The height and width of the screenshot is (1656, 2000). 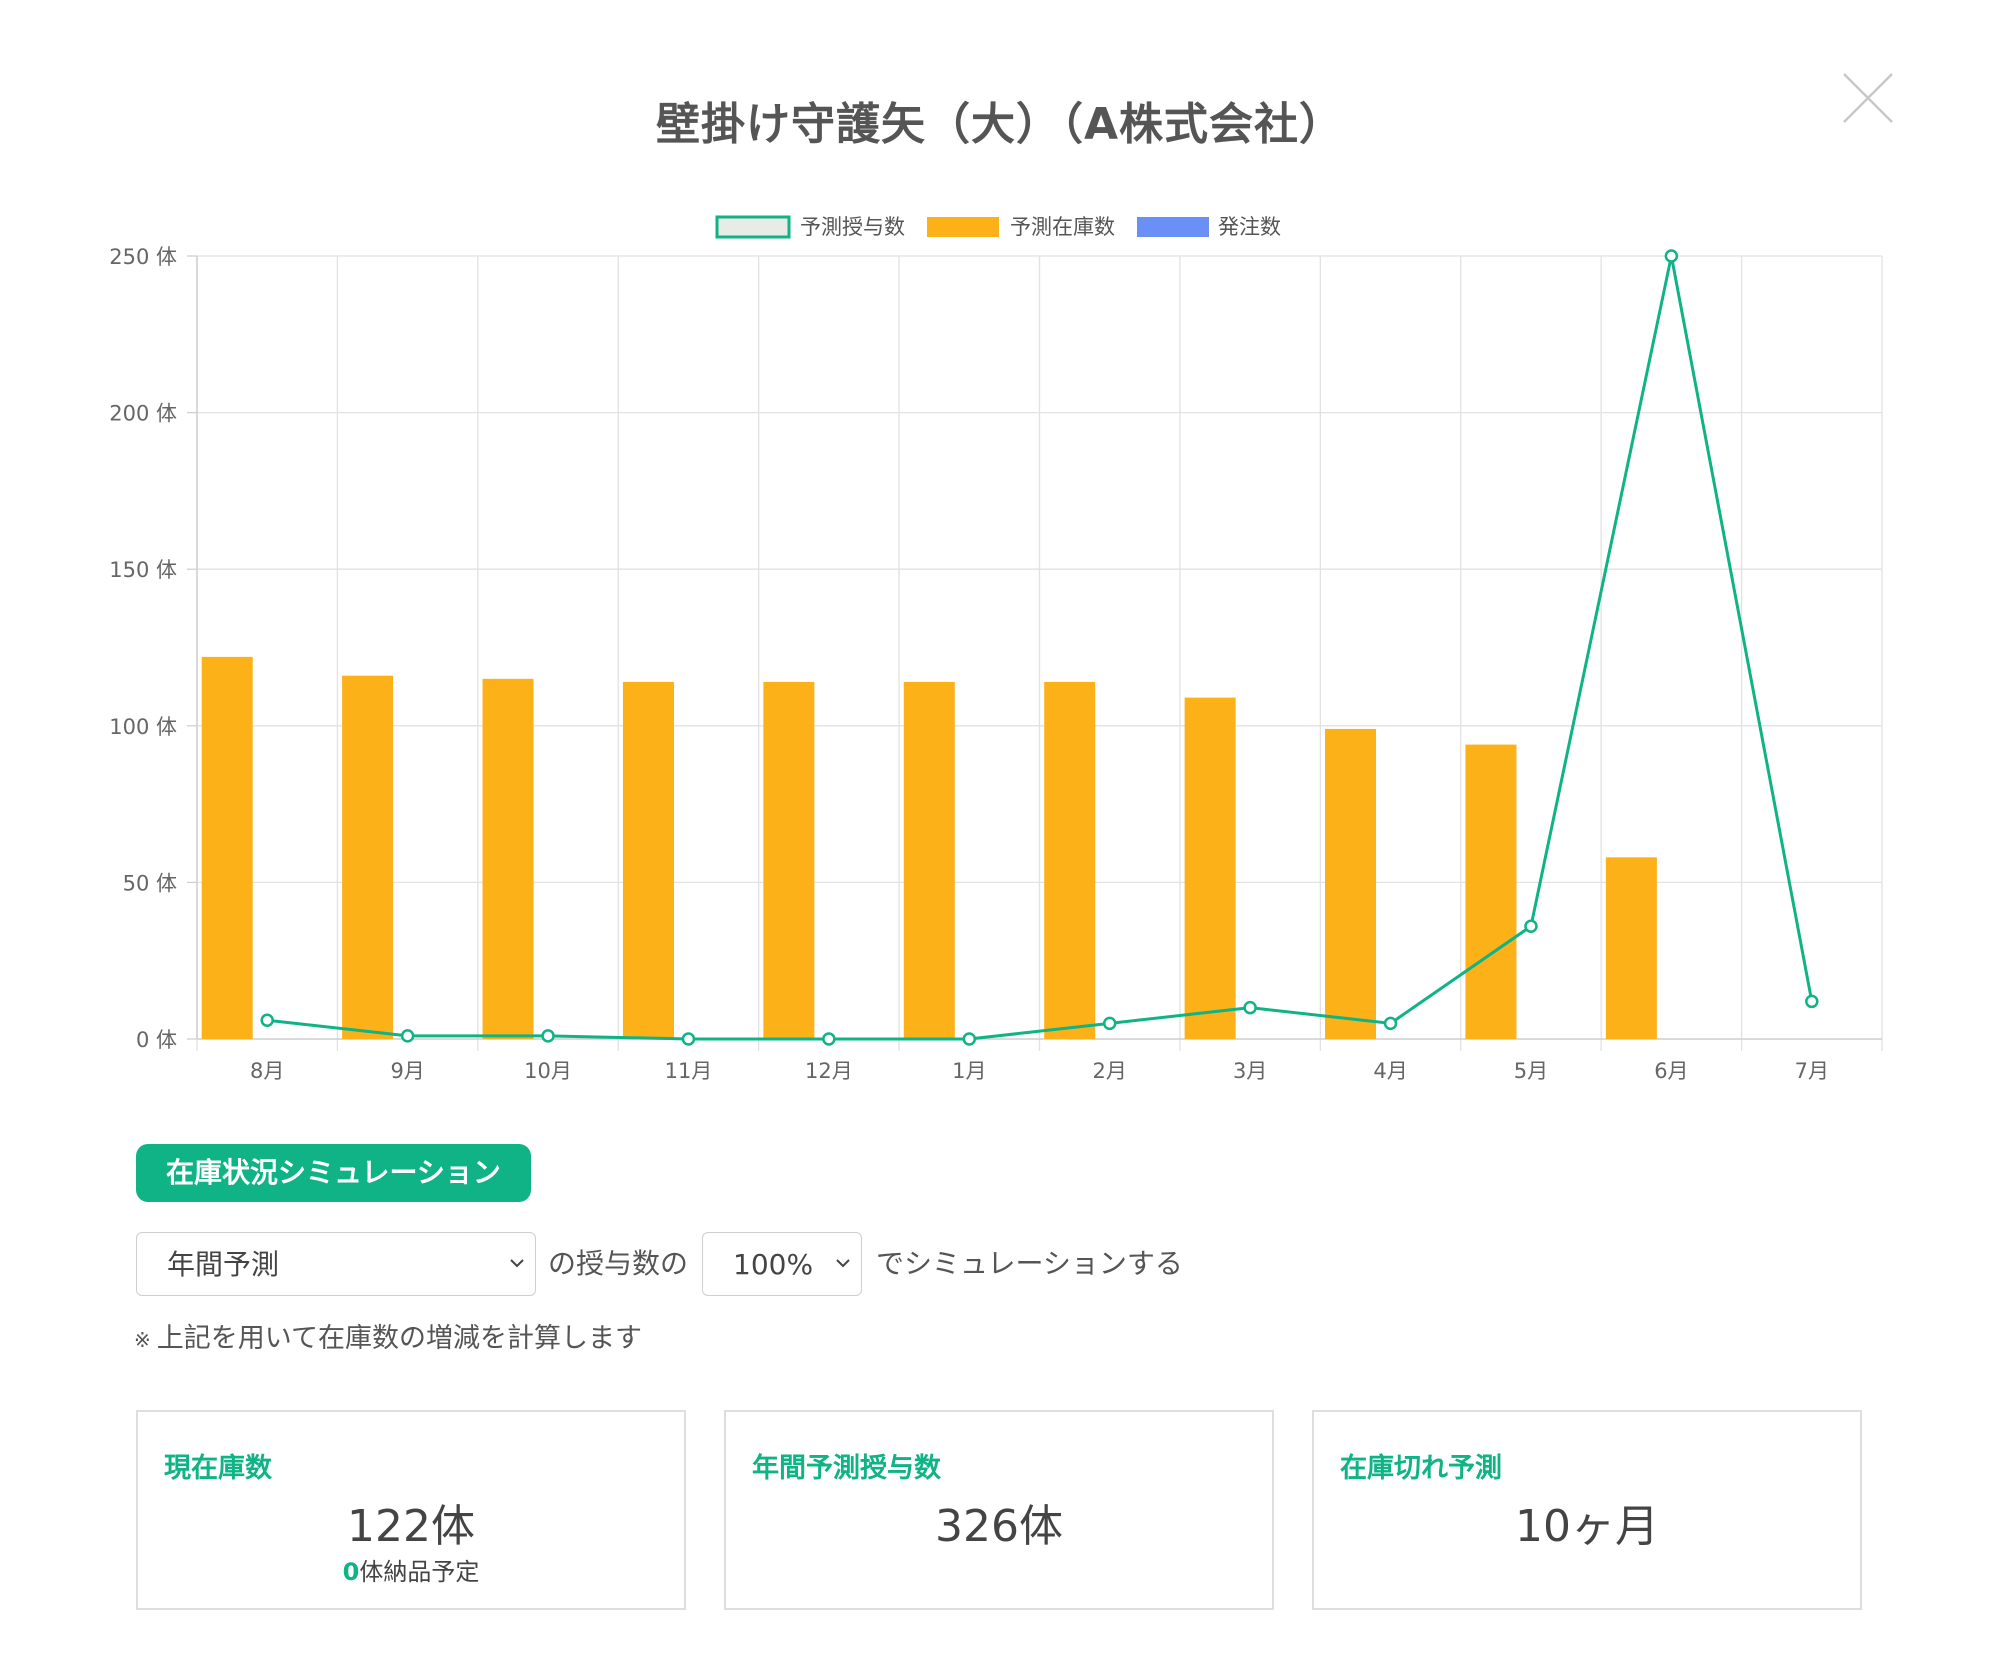 I want to click on x-tick-label: 4月, so click(x=1390, y=1069).